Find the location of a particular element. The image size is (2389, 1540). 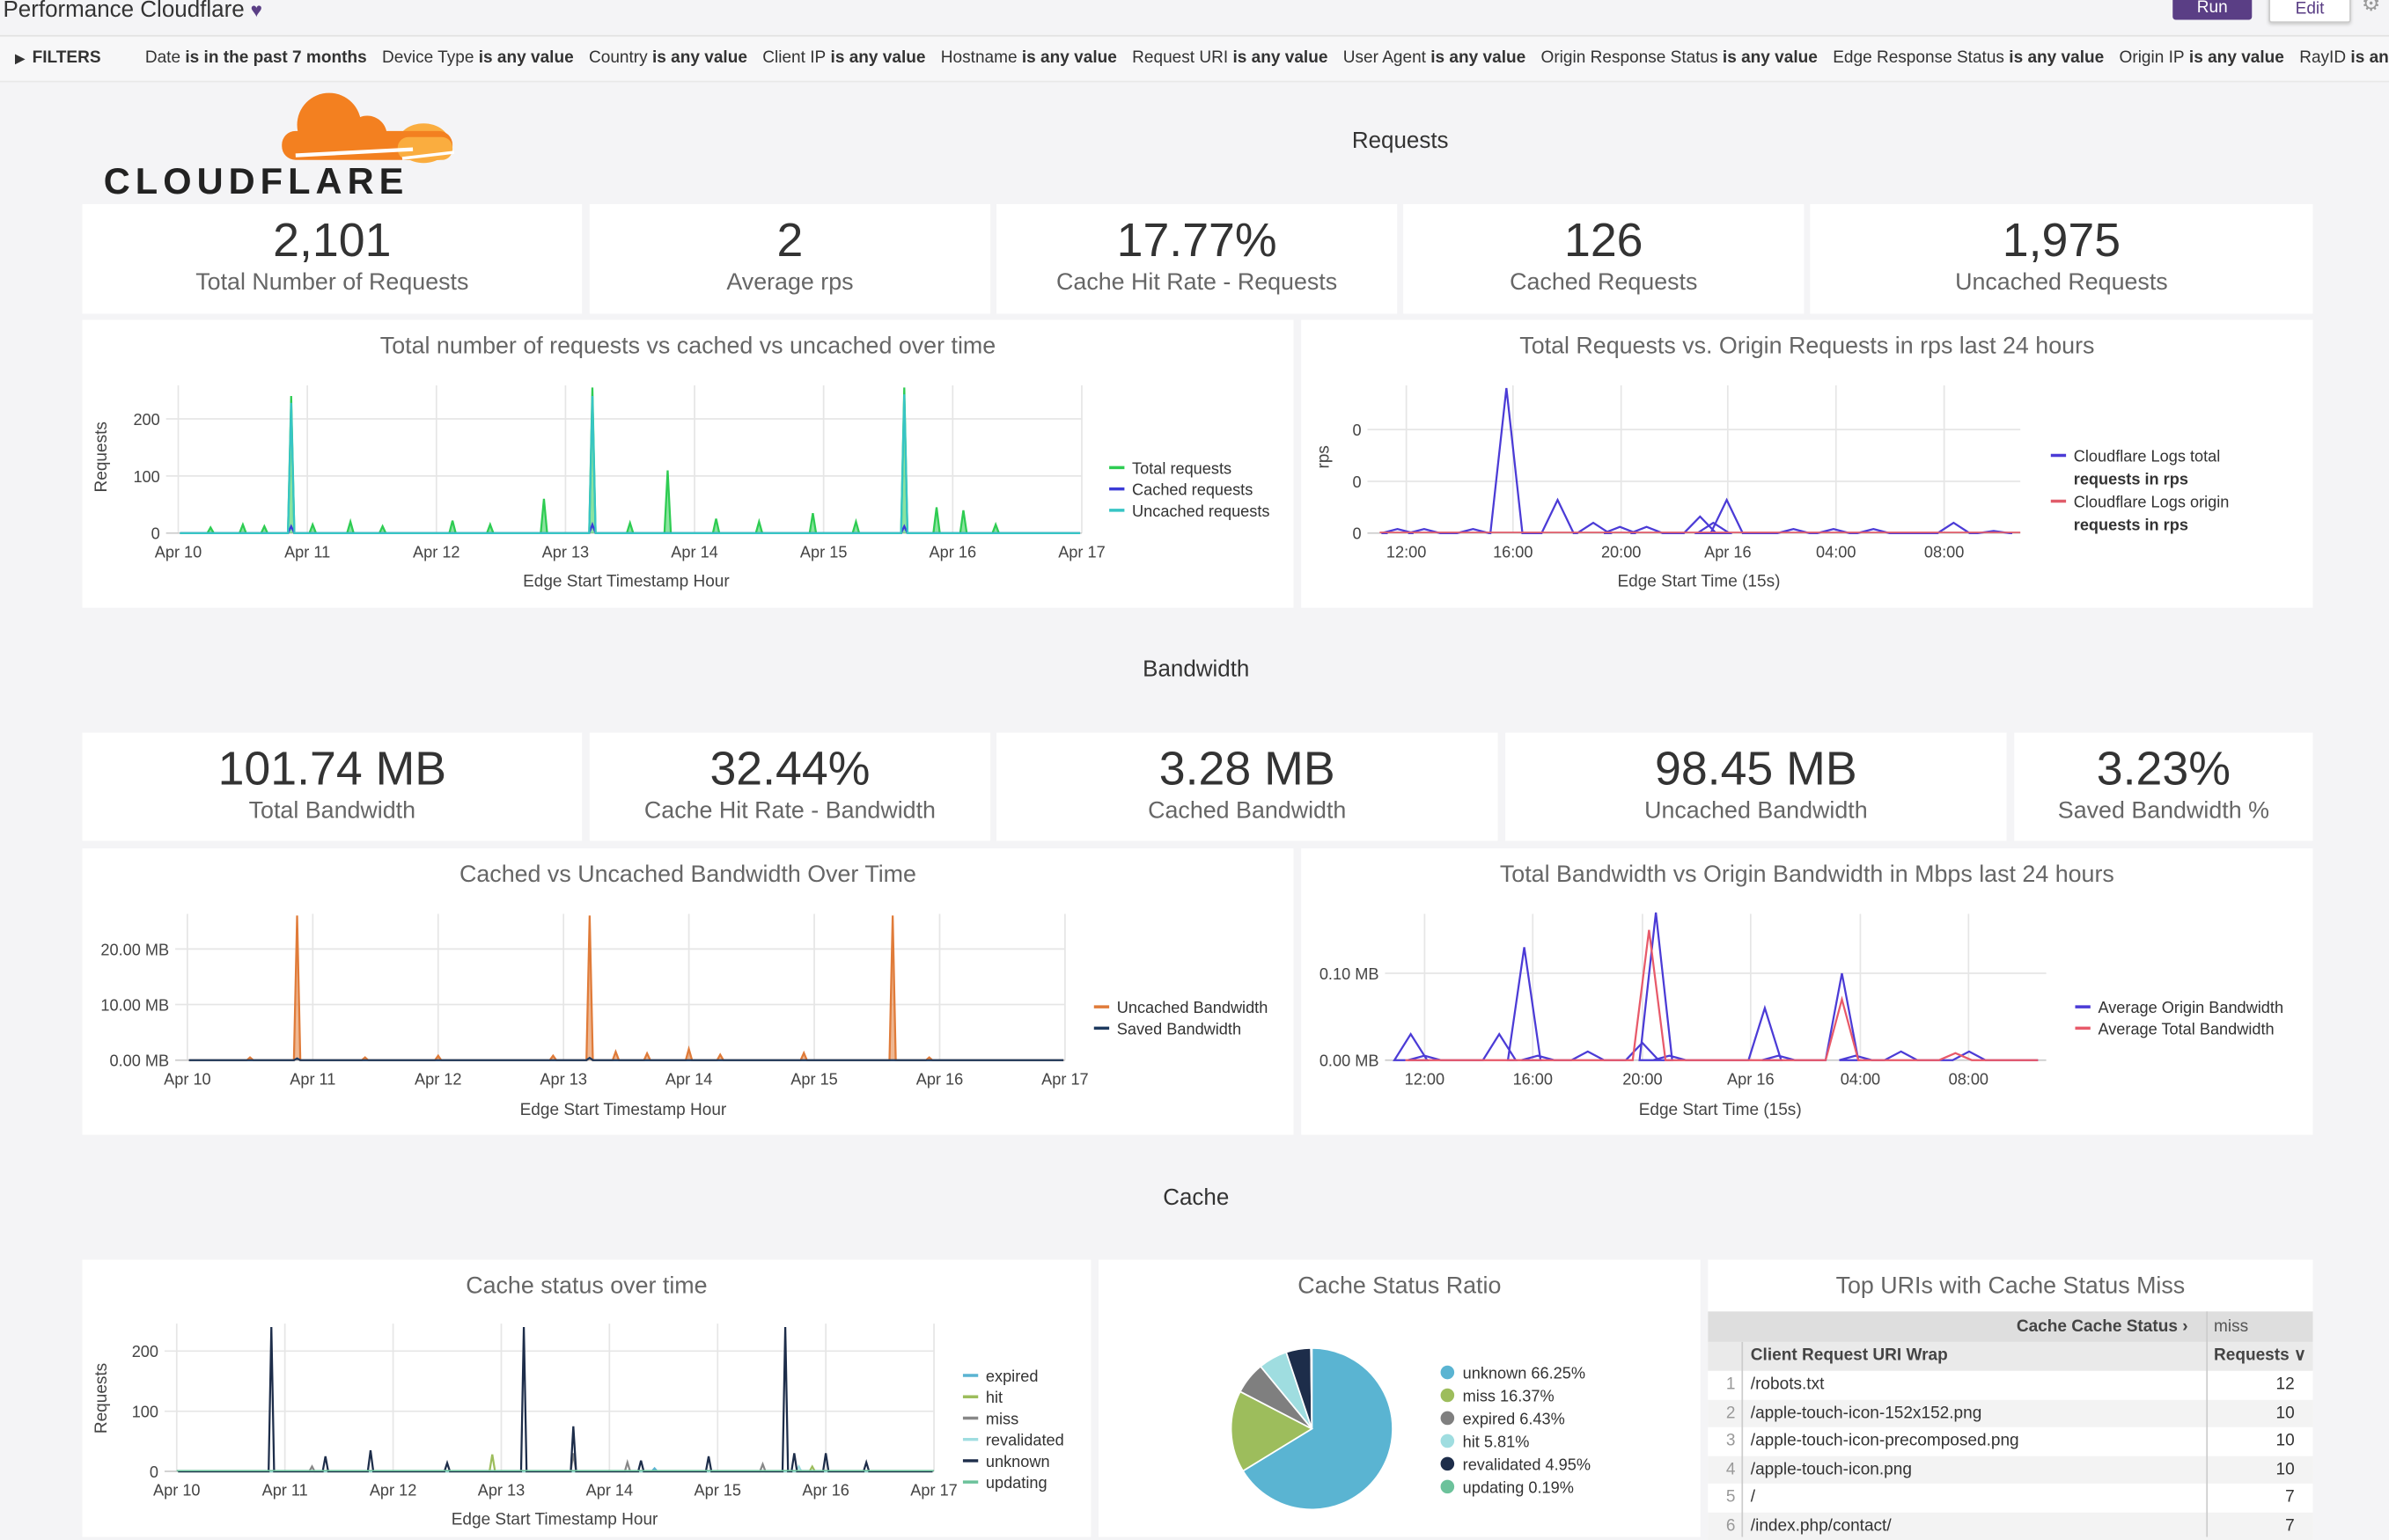

legend-label: updating is located at coordinates (1016, 1483).